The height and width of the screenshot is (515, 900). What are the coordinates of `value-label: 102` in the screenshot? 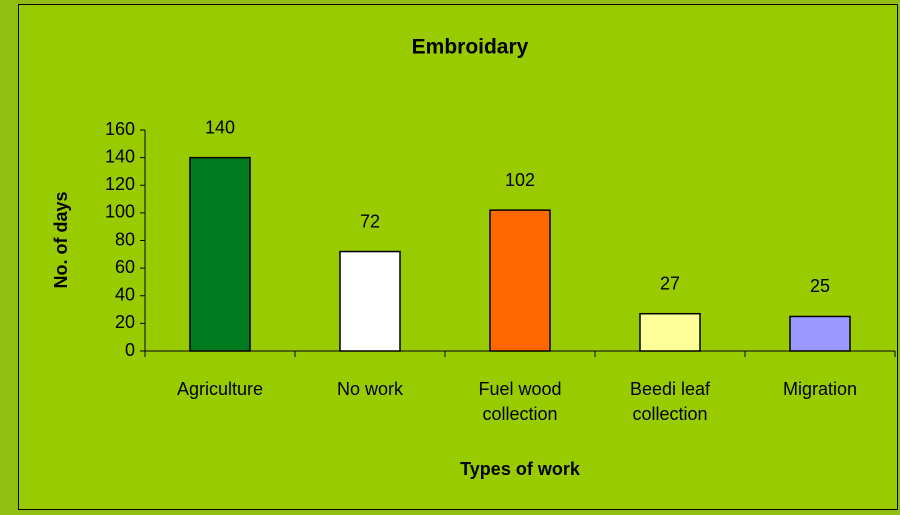 It's located at (520, 180).